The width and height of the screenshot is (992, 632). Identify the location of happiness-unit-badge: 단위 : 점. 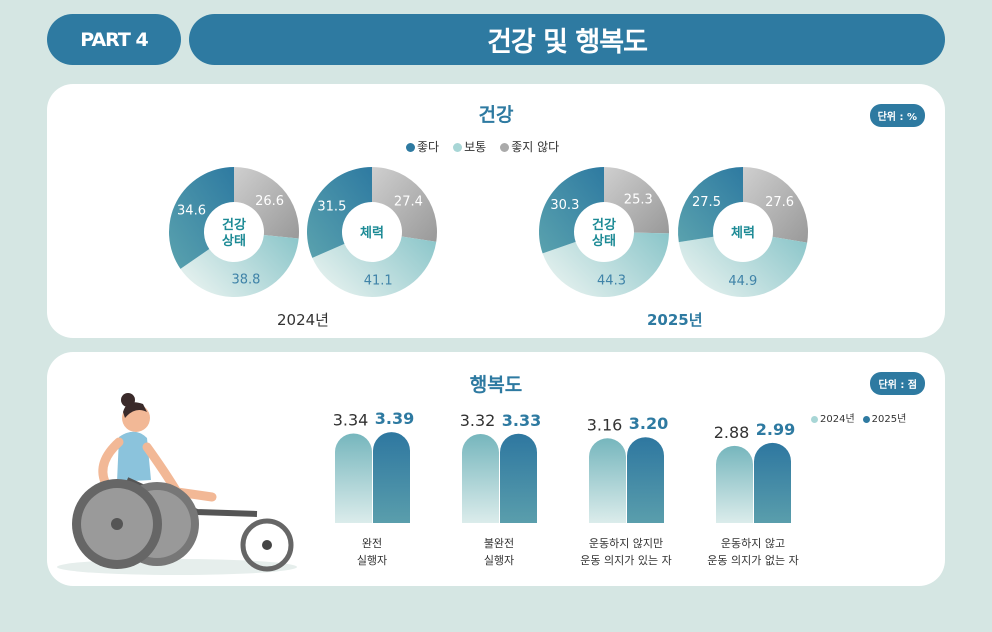
(897, 383).